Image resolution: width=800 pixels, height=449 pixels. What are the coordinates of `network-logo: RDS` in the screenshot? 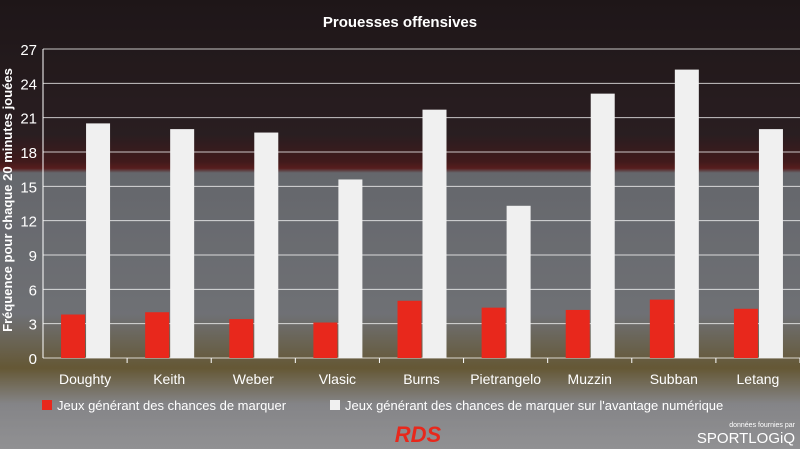 It's located at (418, 434).